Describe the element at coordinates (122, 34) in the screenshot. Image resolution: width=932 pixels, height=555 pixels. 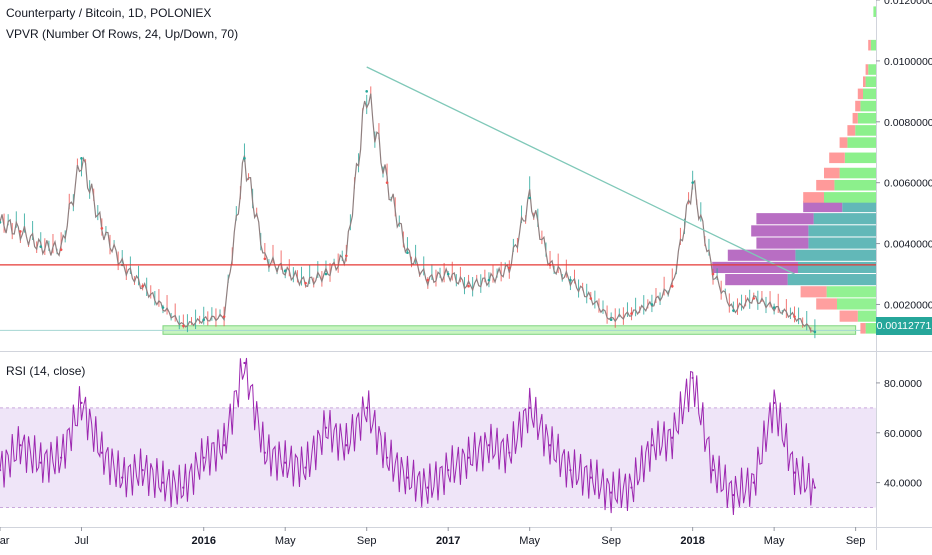
I see `indicator-label: VPVR (Number Of Rows, 24, Up/Down, 70)` at that location.